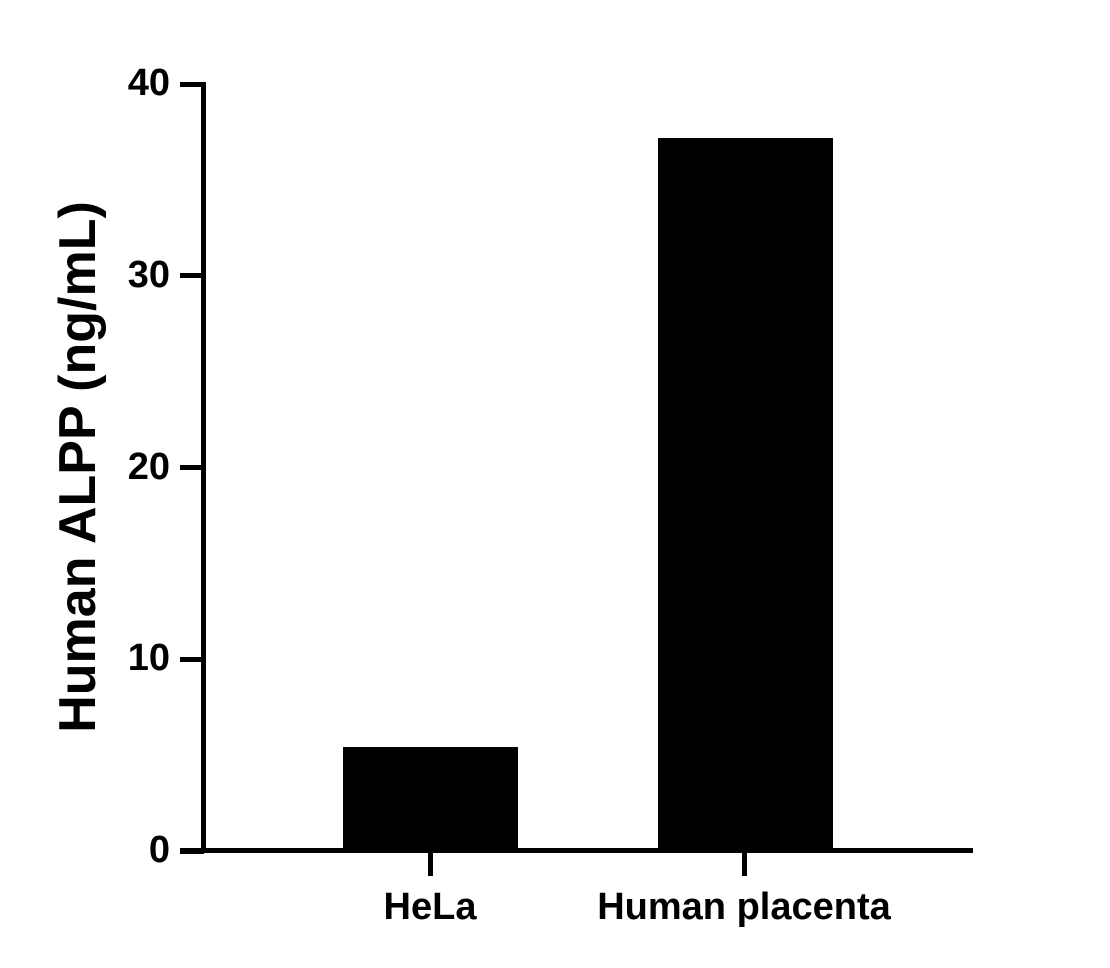 This screenshot has height=968, width=1110. Describe the element at coordinates (744, 907) in the screenshot. I see `x-tick-label: Human placenta` at that location.